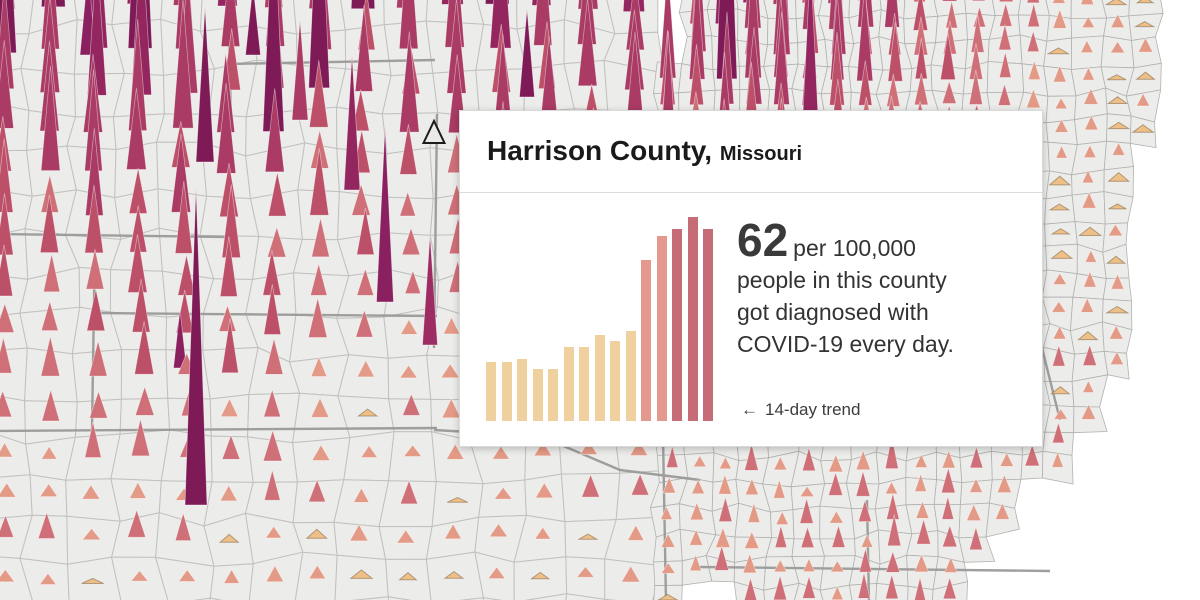  What do you see at coordinates (751, 192) in the screenshot?
I see `tooltip-divider` at bounding box center [751, 192].